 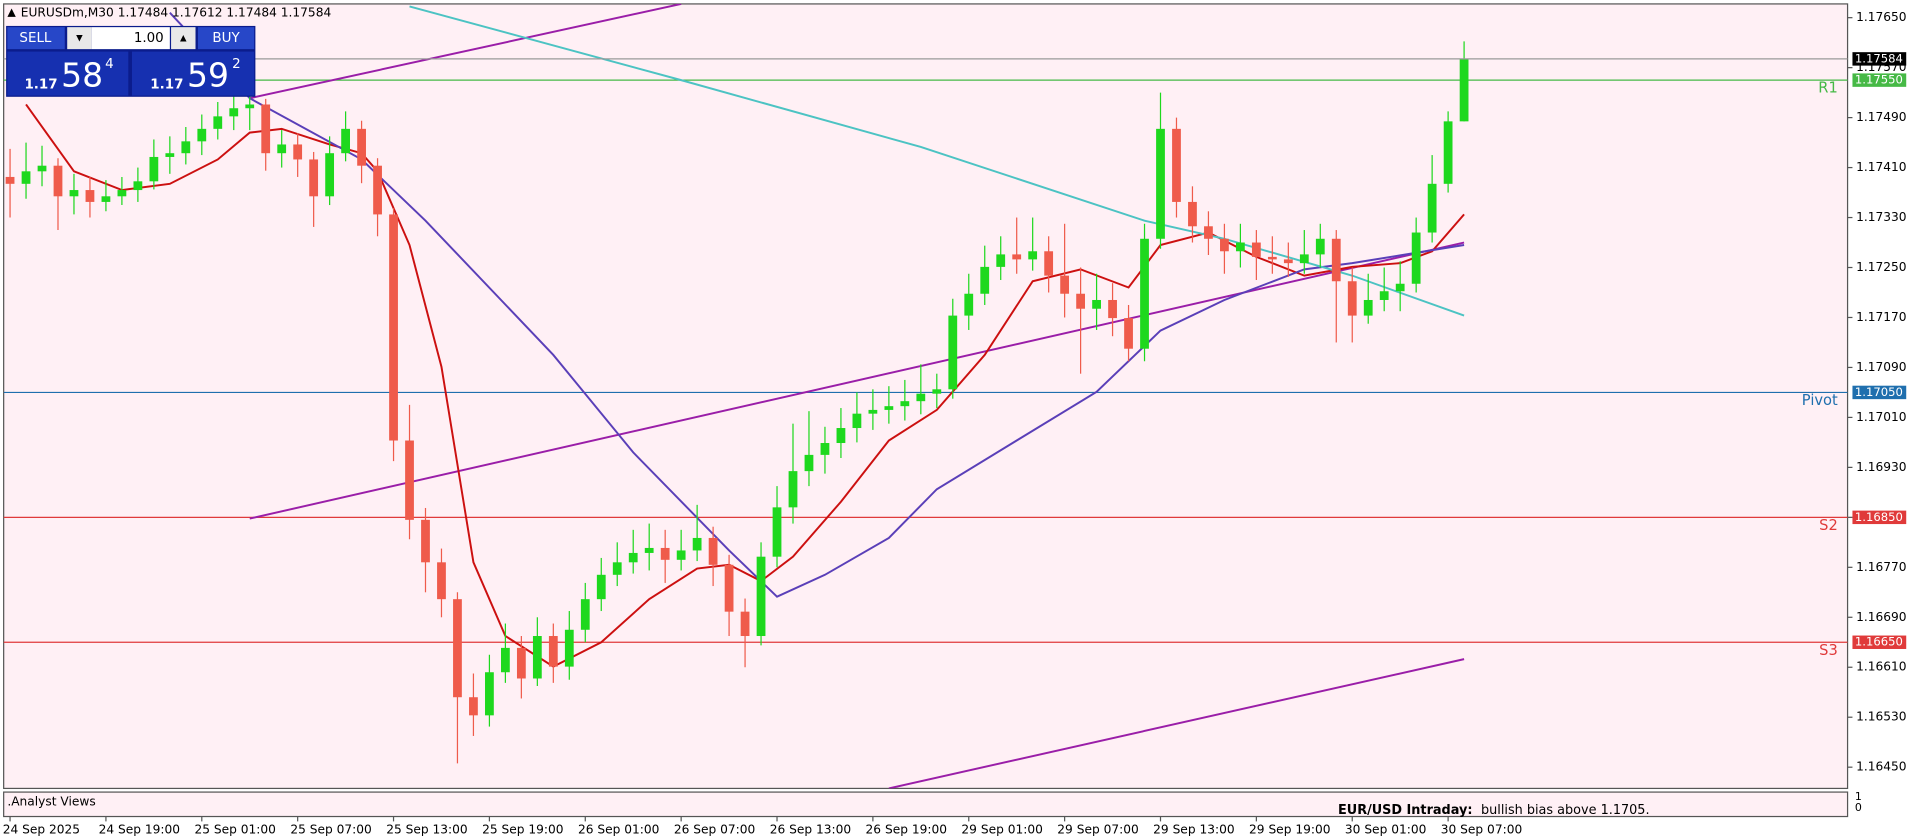 What do you see at coordinates (1881, 17) in the screenshot?
I see `y-tick-label: 1.17650` at bounding box center [1881, 17].